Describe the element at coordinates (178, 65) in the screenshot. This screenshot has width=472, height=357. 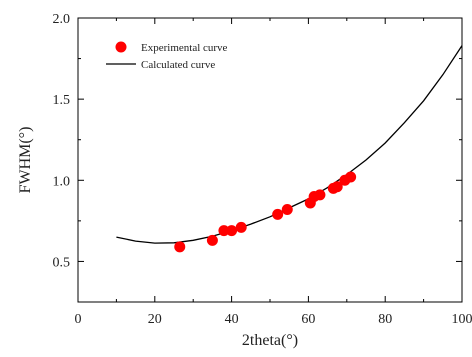
I see `legend-label-calculated: Calculated curve` at that location.